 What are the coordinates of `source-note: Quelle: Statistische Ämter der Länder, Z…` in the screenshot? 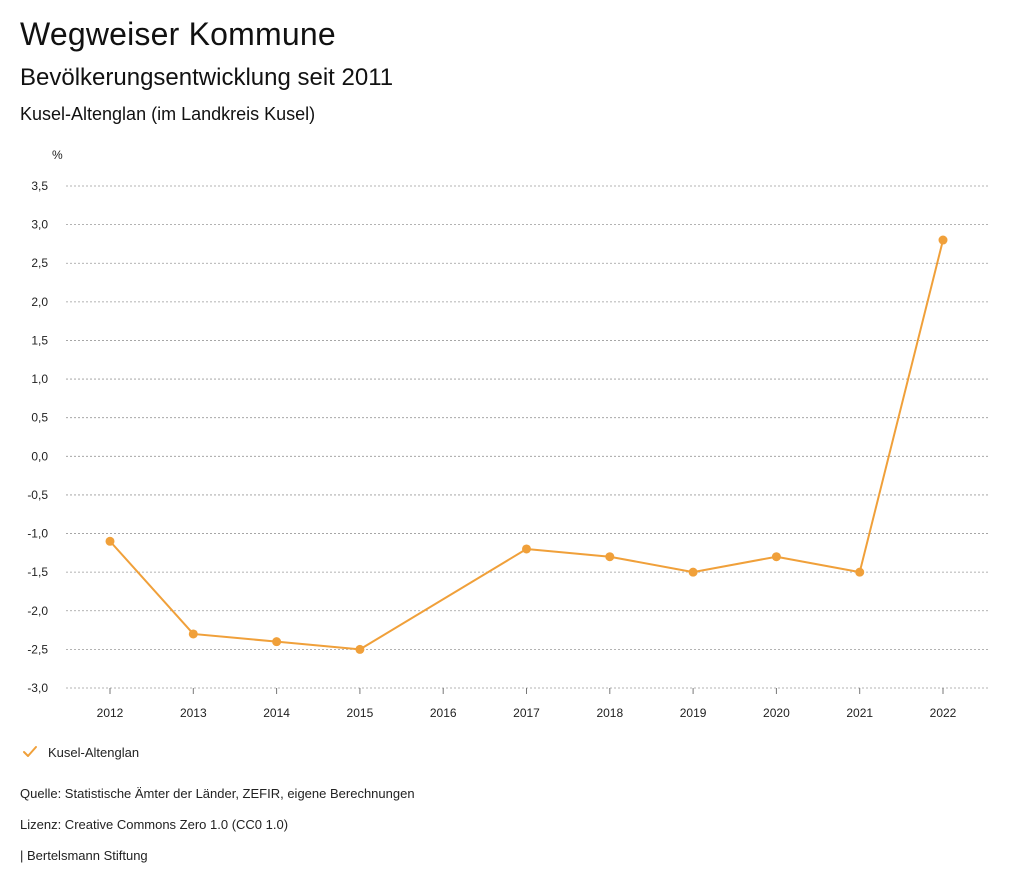 It's located at (217, 793).